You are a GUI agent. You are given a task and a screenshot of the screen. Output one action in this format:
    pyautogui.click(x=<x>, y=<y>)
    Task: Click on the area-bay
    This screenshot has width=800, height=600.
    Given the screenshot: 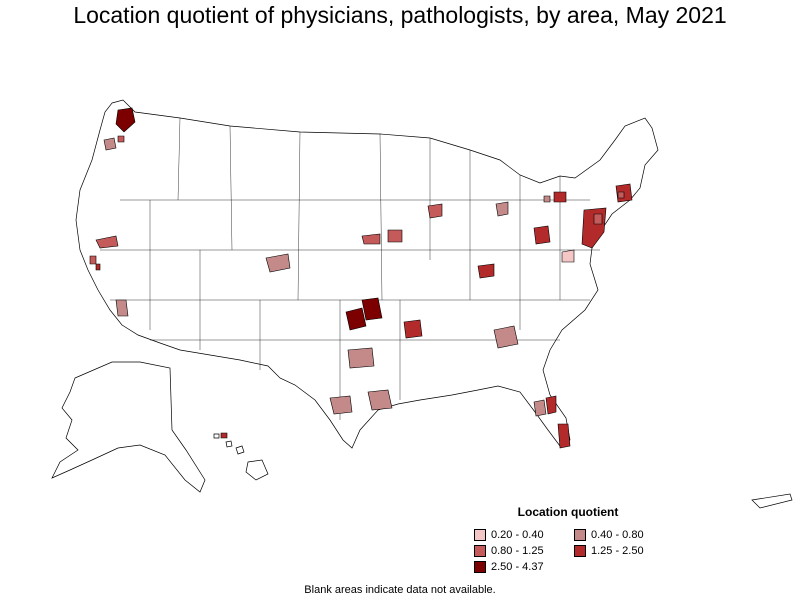 What is the action you would take?
    pyautogui.click(x=93, y=260)
    